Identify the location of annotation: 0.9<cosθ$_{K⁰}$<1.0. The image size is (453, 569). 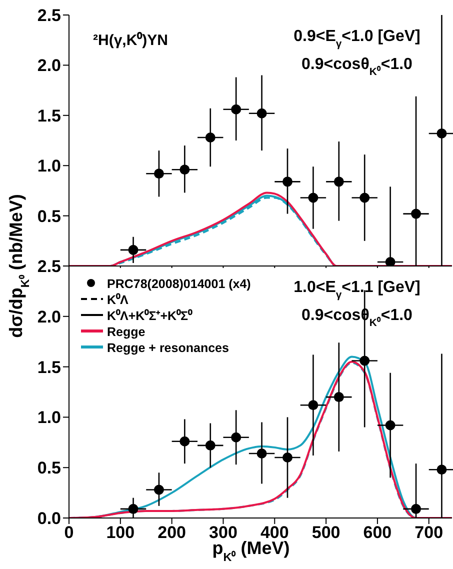
(357, 67).